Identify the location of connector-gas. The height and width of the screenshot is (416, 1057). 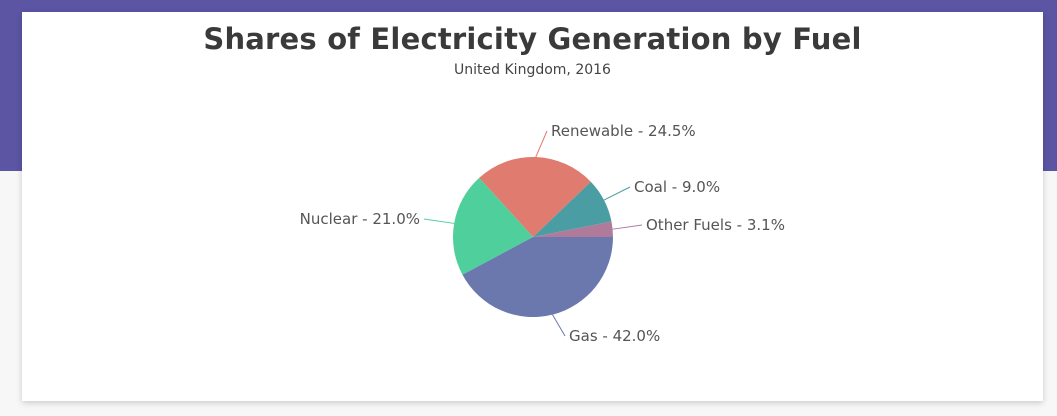
(559, 325).